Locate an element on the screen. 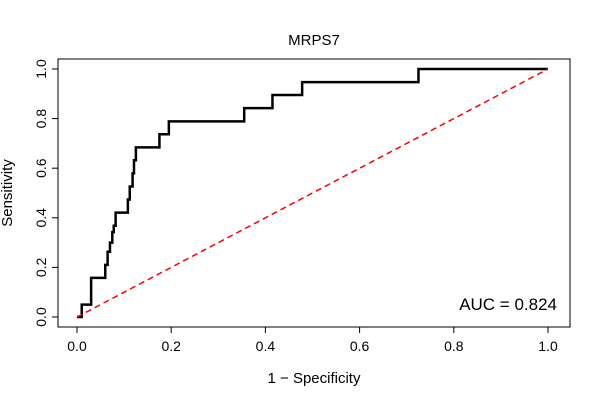  y-tick-label: 1.0 is located at coordinates (41, 69).